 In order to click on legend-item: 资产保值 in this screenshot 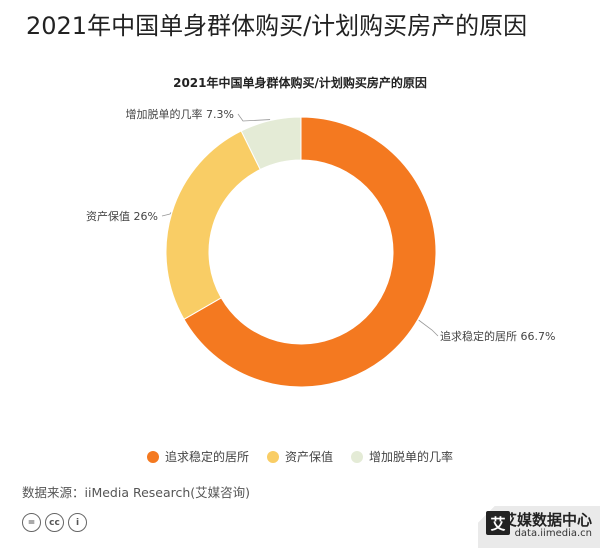, I will do `click(299, 456)`.